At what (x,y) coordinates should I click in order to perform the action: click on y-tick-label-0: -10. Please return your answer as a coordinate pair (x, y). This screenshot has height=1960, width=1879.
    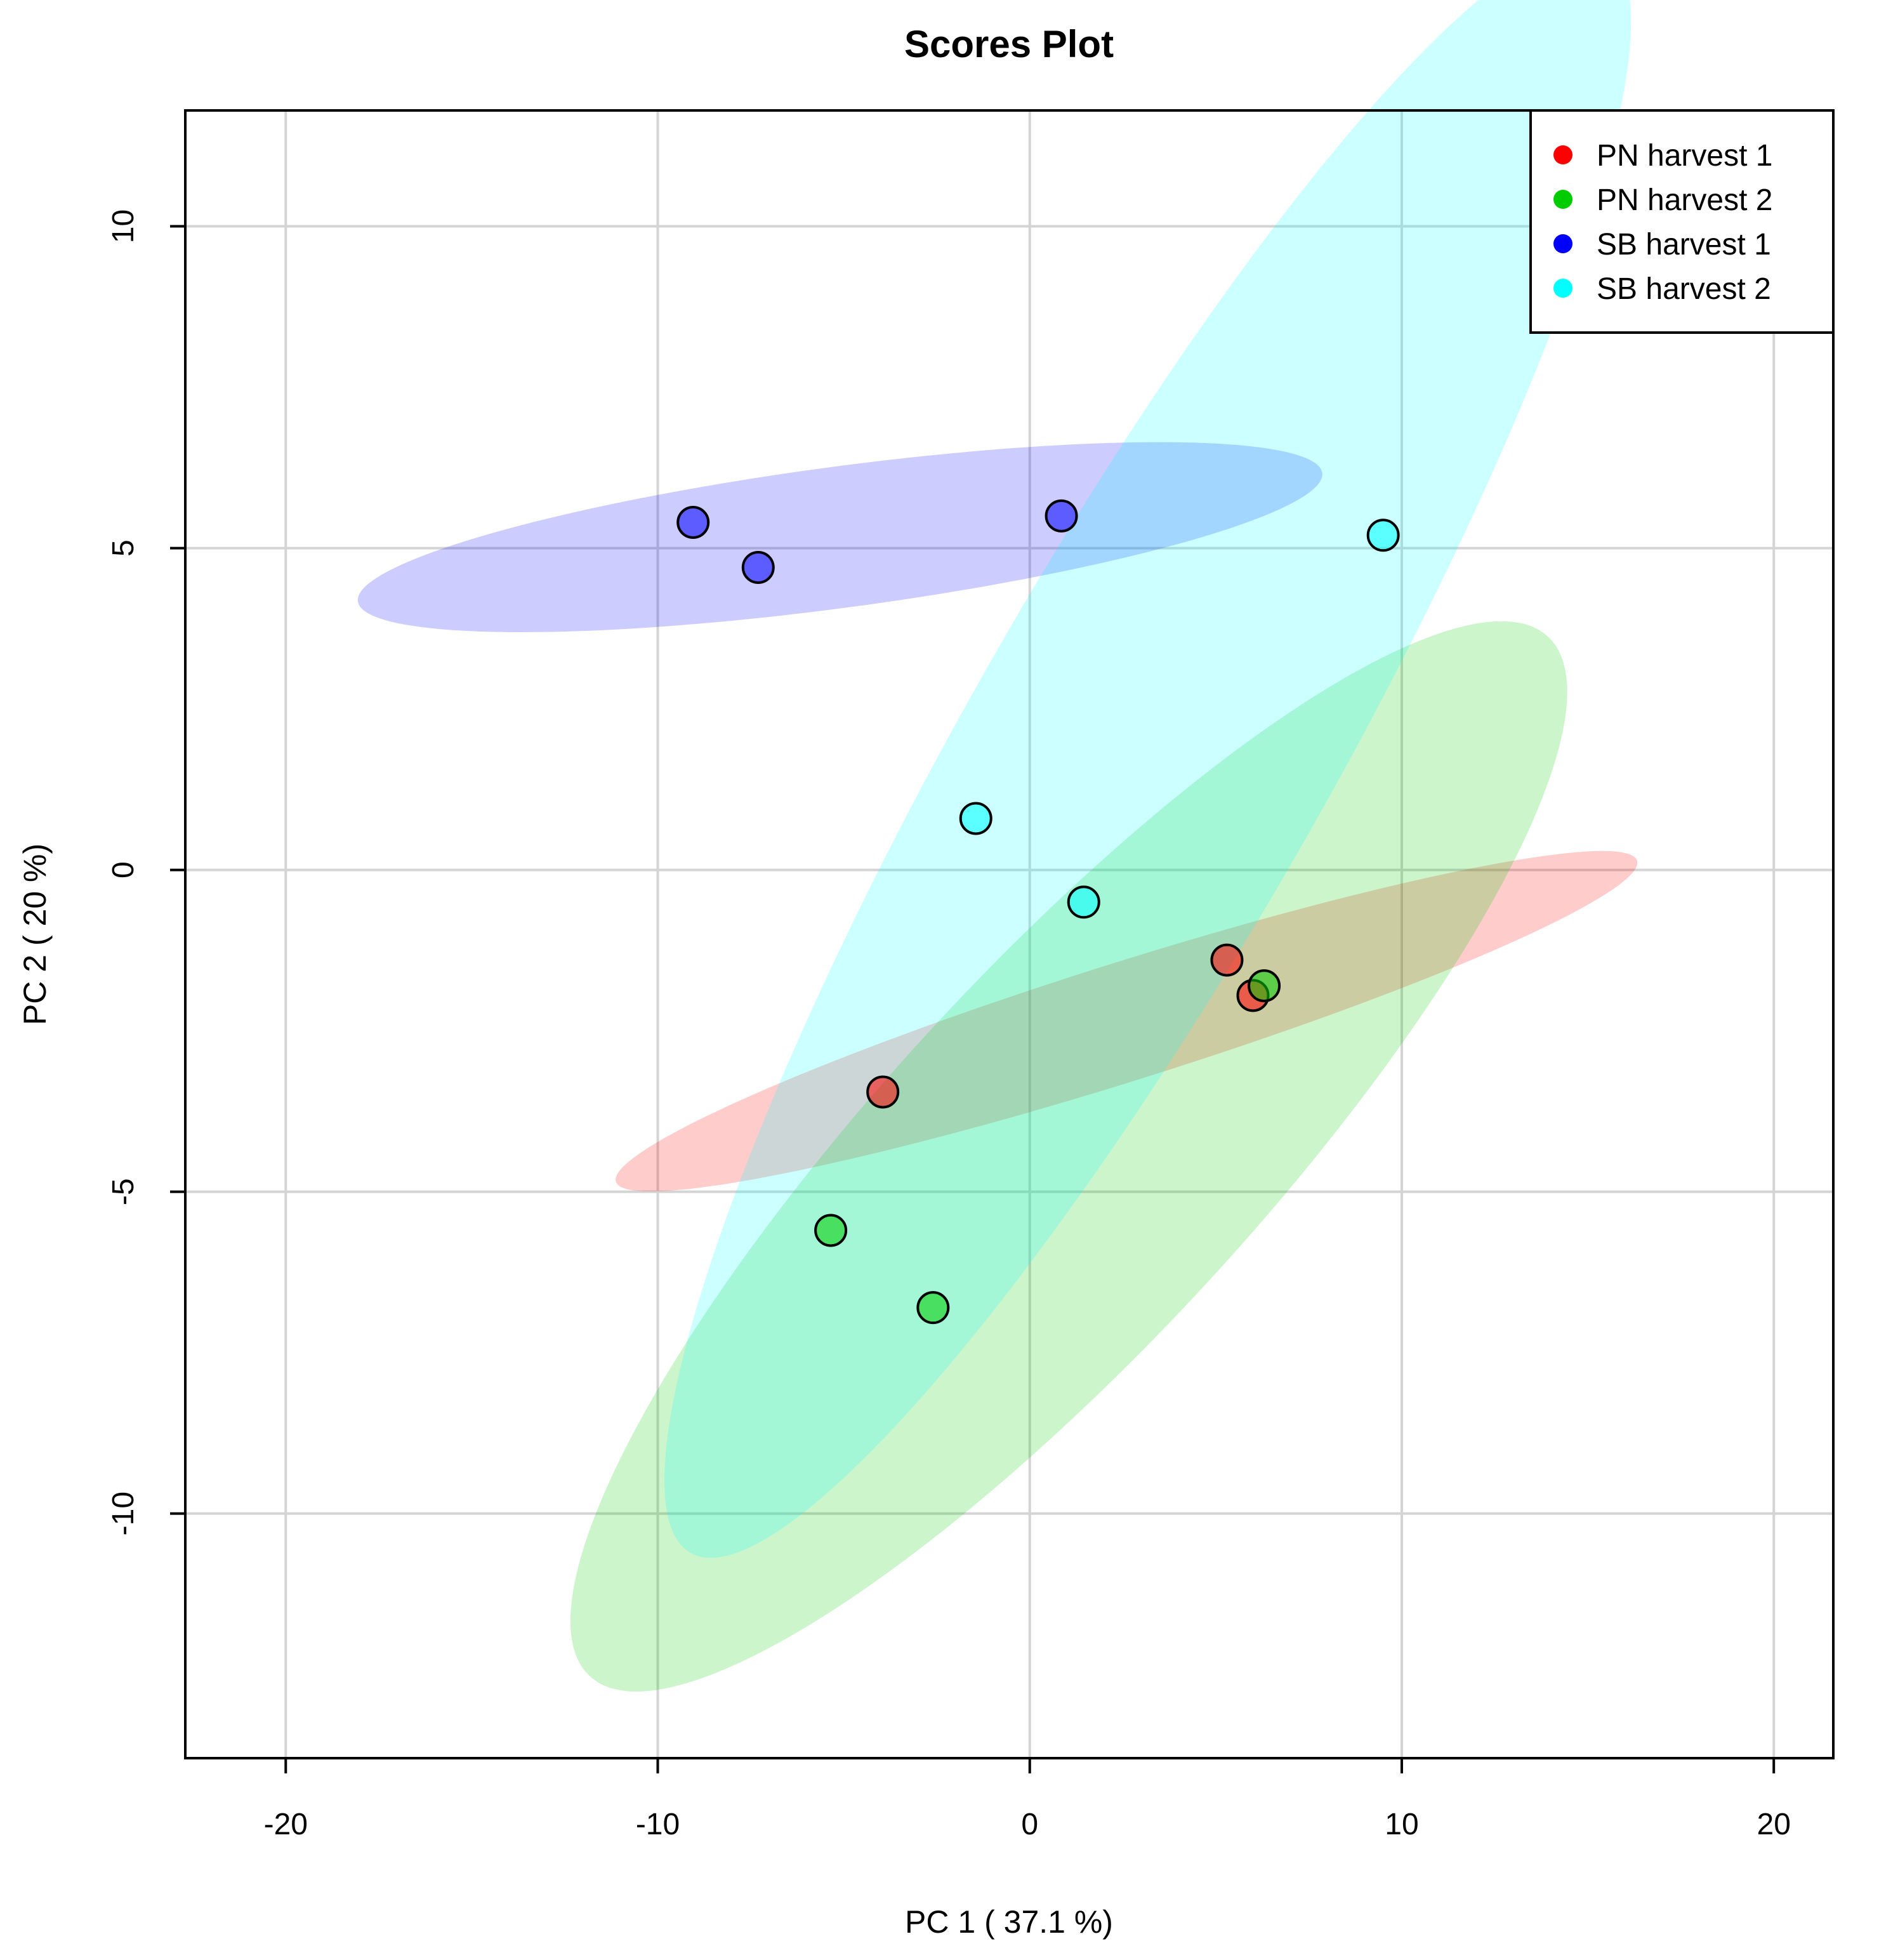
    Looking at the image, I should click on (123, 1513).